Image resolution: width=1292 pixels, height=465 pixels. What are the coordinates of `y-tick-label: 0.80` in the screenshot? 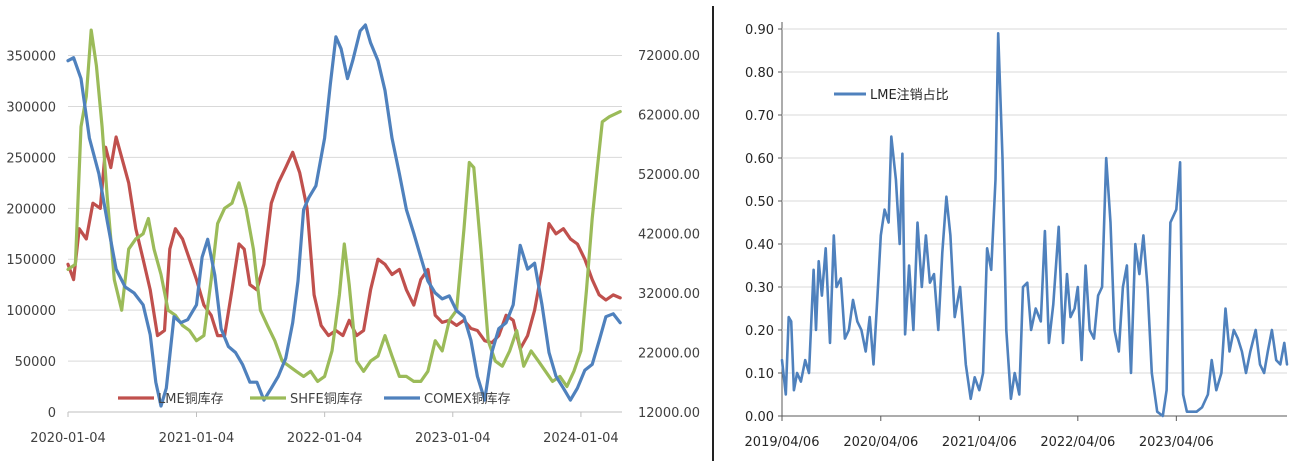 It's located at (759, 73).